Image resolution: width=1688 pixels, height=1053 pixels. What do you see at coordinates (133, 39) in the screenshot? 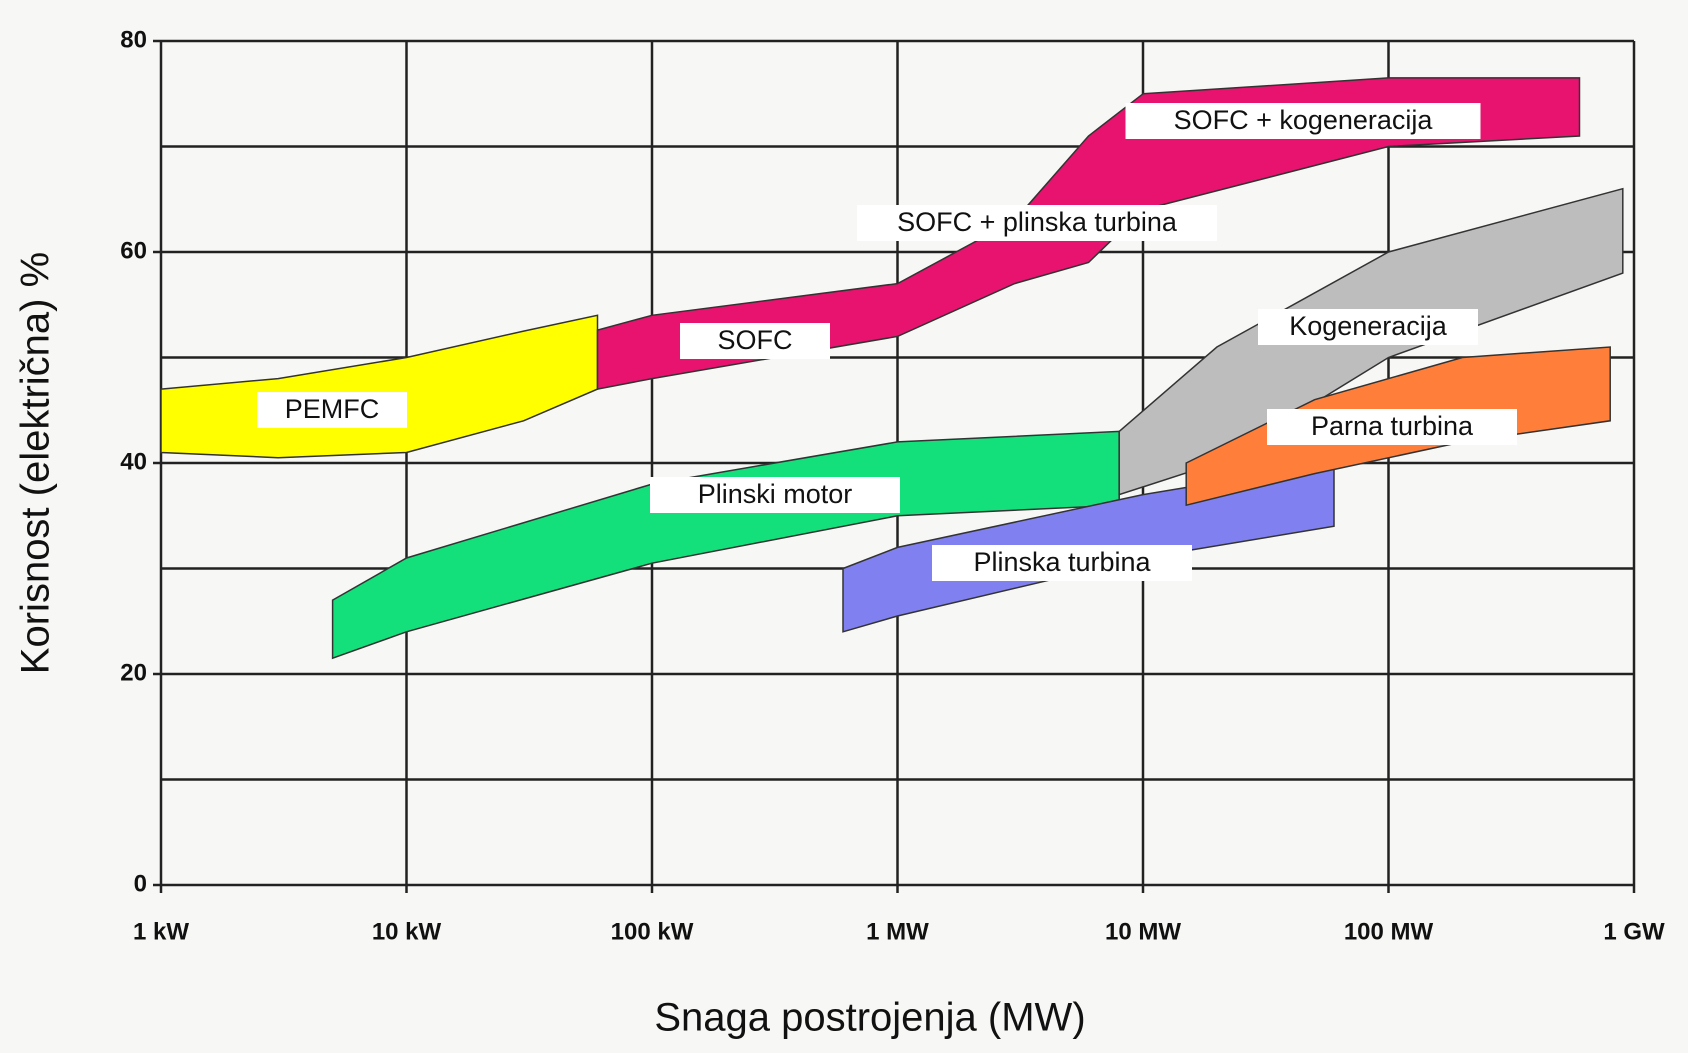
I see `y-tick-label: 80` at bounding box center [133, 39].